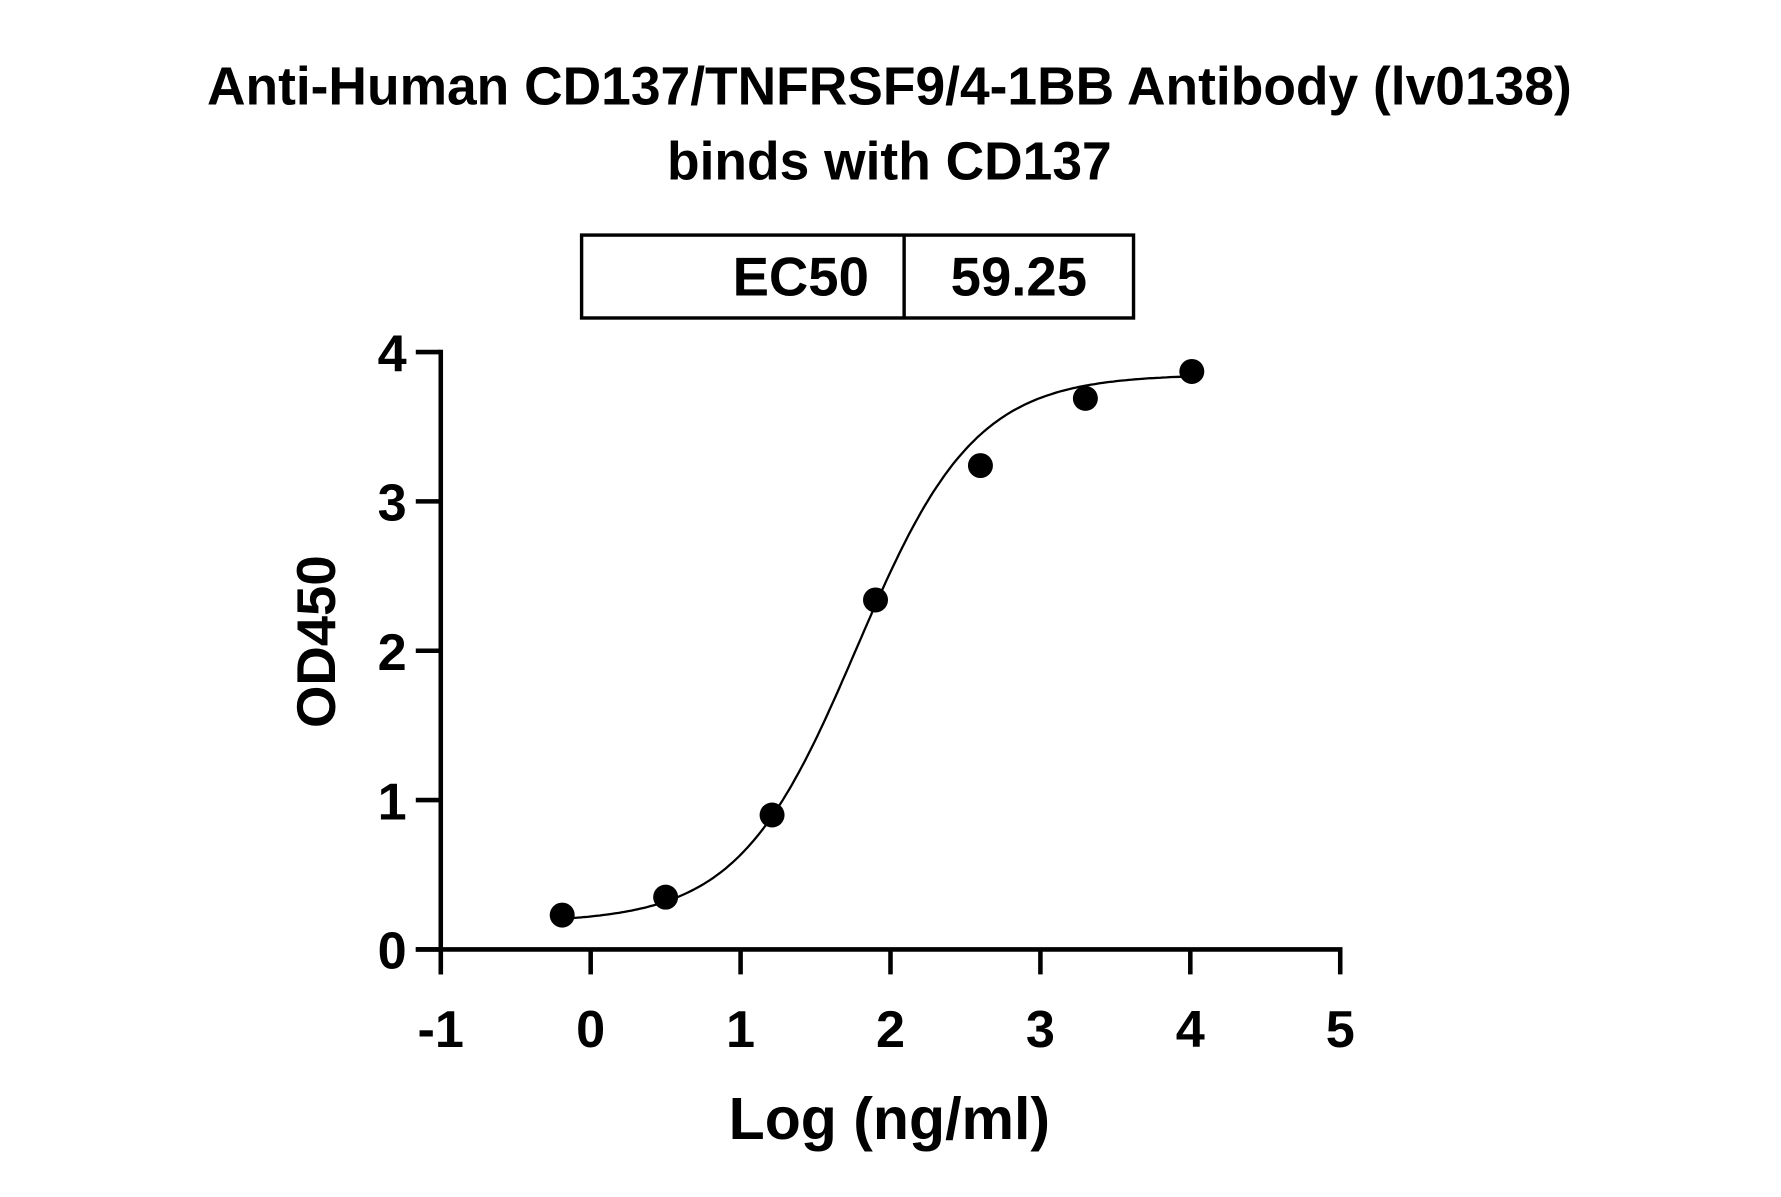 Image resolution: width=1781 pixels, height=1197 pixels. Describe the element at coordinates (801, 276) in the screenshot. I see `ec50-label: EC50` at that location.